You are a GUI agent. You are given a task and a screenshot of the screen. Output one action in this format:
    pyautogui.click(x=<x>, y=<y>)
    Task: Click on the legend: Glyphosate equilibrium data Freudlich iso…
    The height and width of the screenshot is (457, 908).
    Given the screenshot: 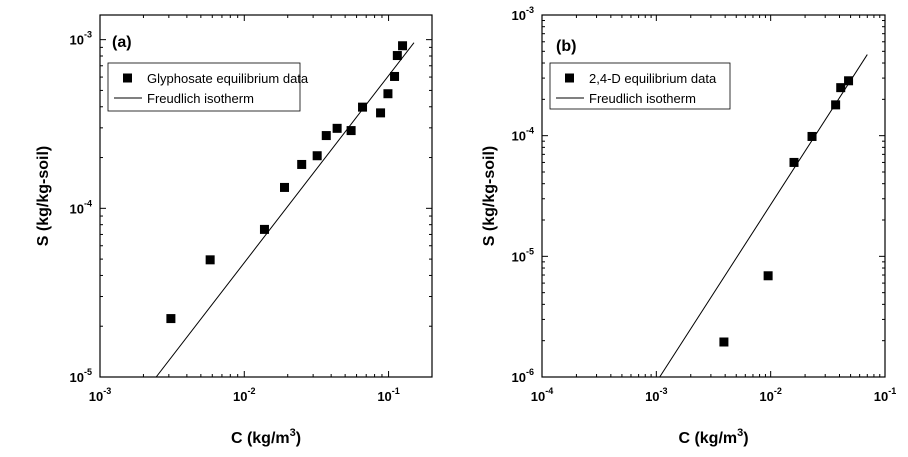 What is the action you would take?
    pyautogui.click(x=208, y=87)
    